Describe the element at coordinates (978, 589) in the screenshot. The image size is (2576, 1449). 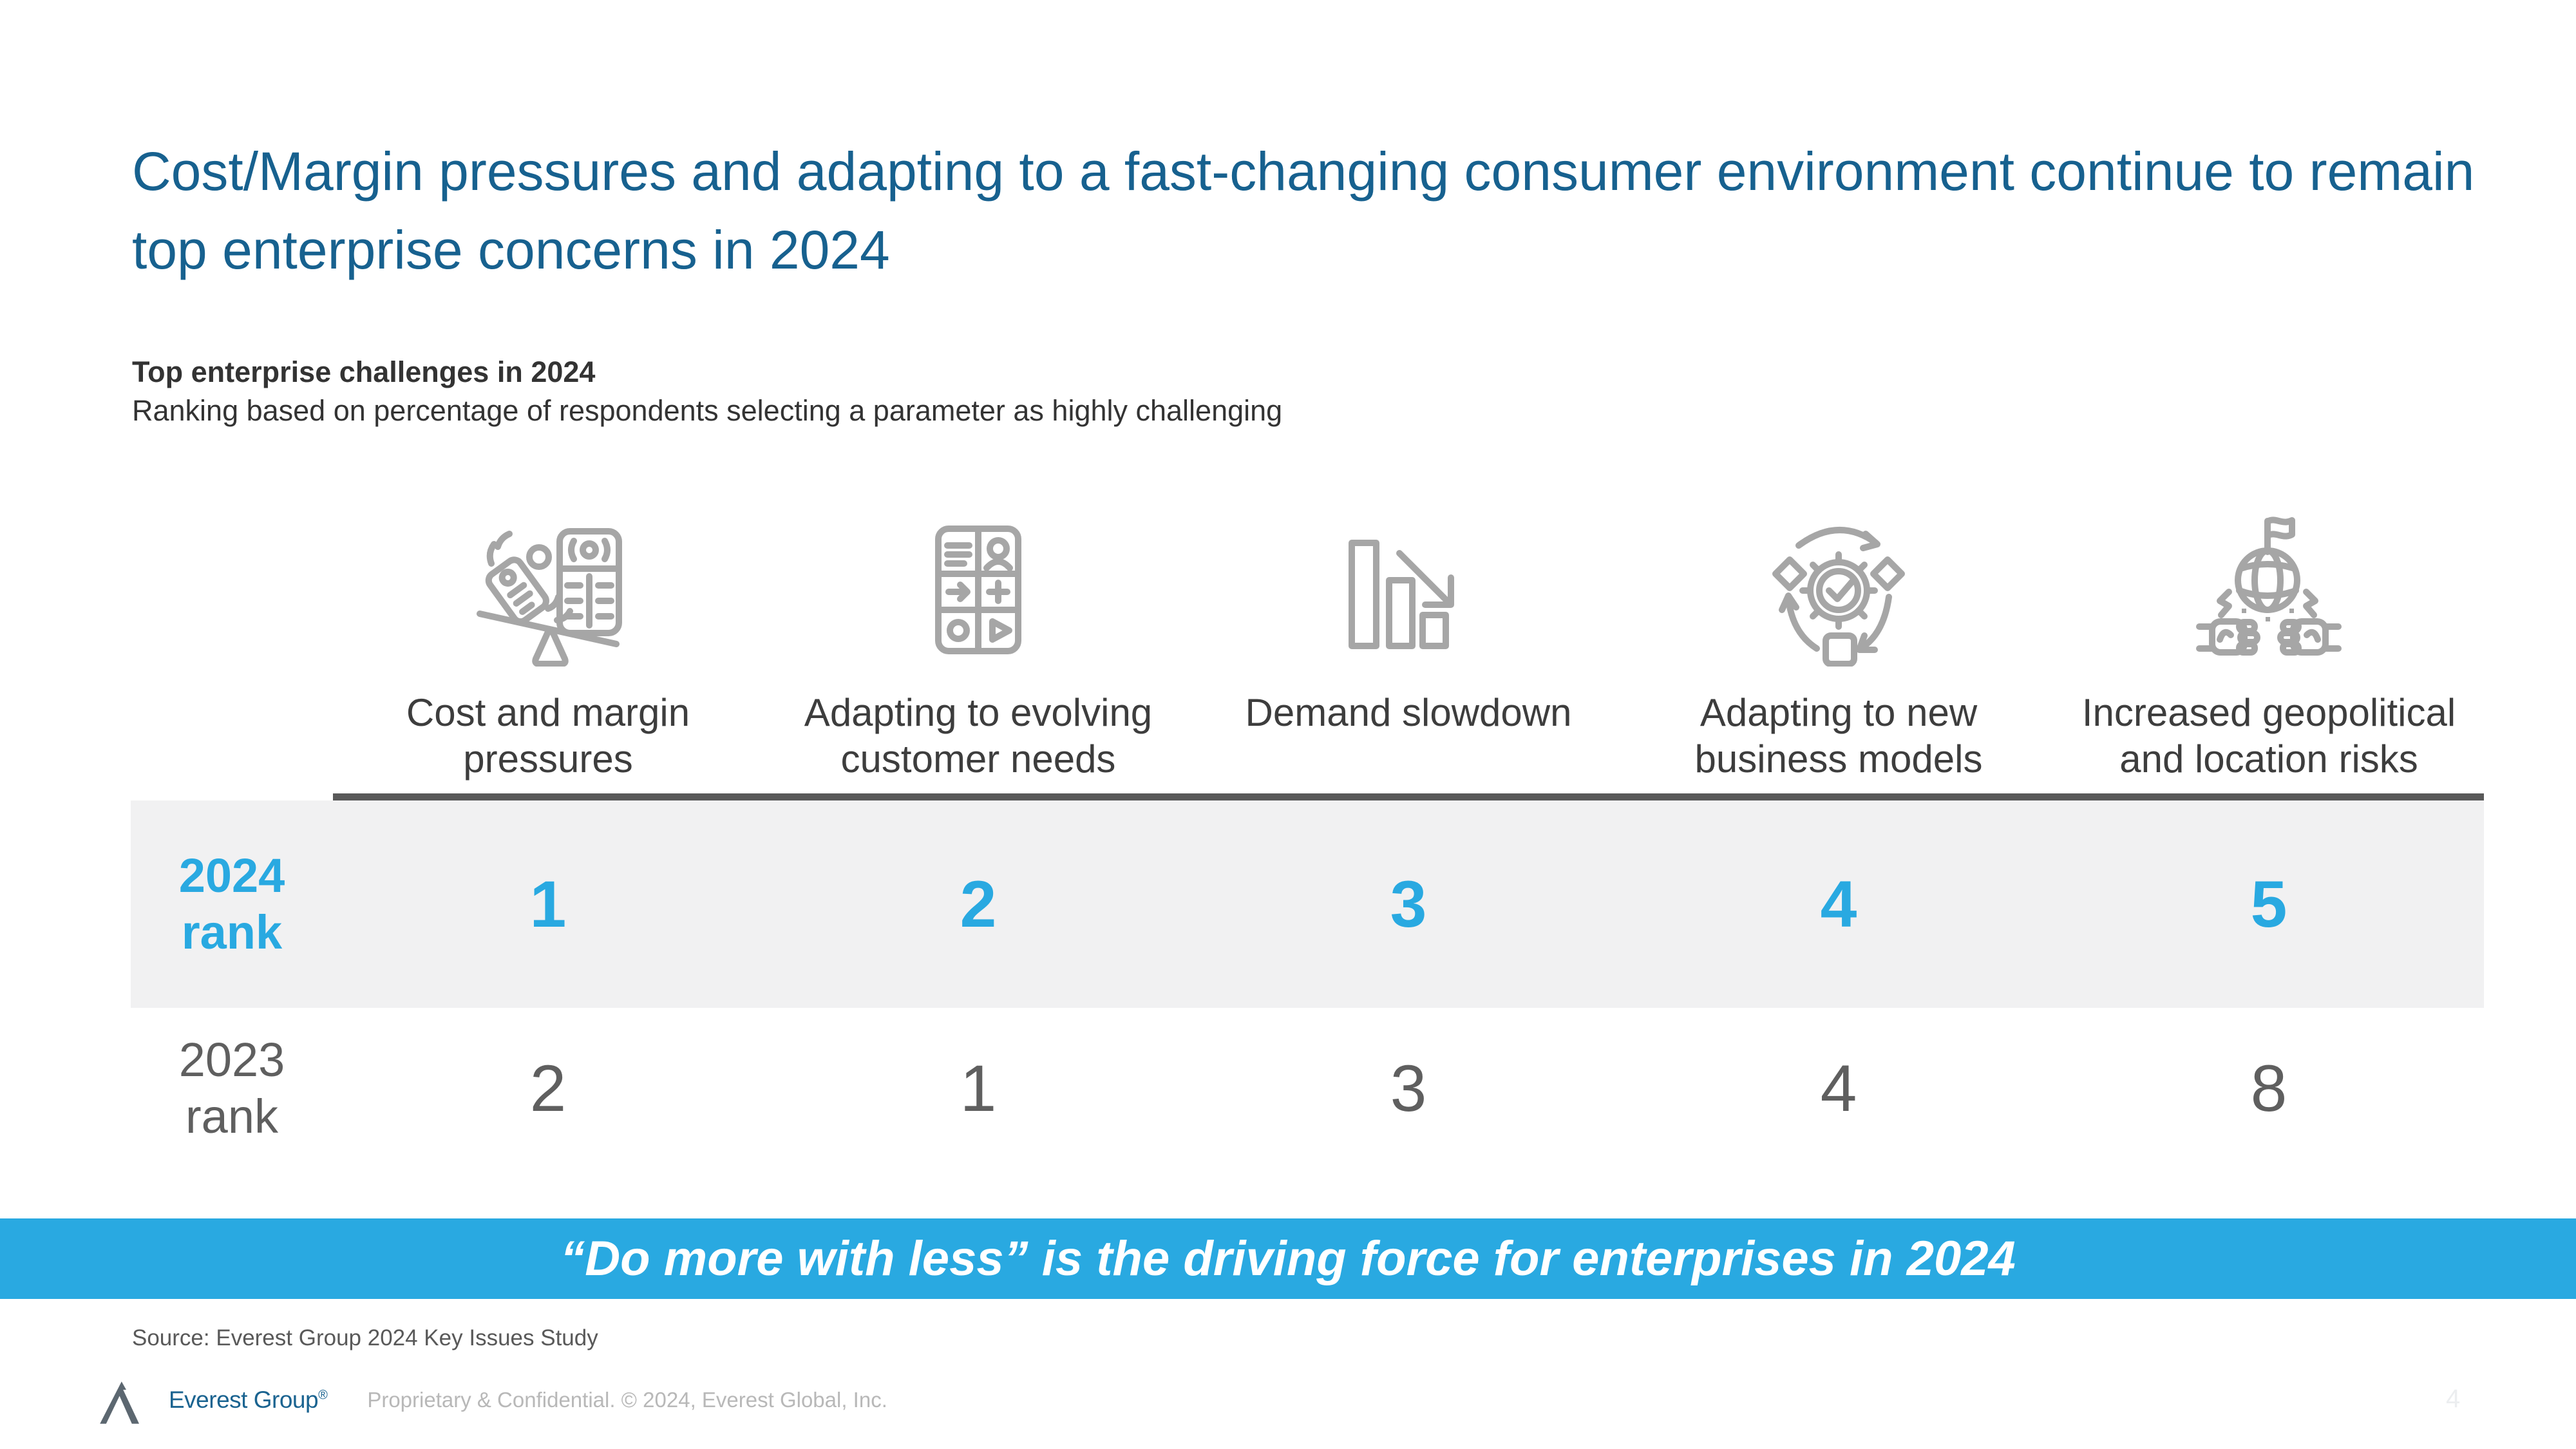
I see `evolving-customer-needs-icon` at that location.